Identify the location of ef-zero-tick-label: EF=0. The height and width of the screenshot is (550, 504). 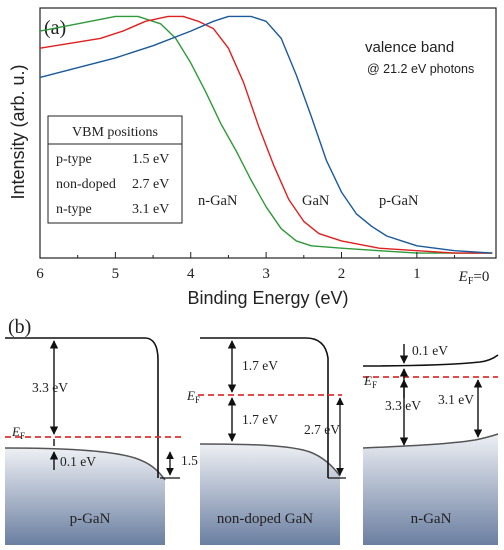
(474, 278).